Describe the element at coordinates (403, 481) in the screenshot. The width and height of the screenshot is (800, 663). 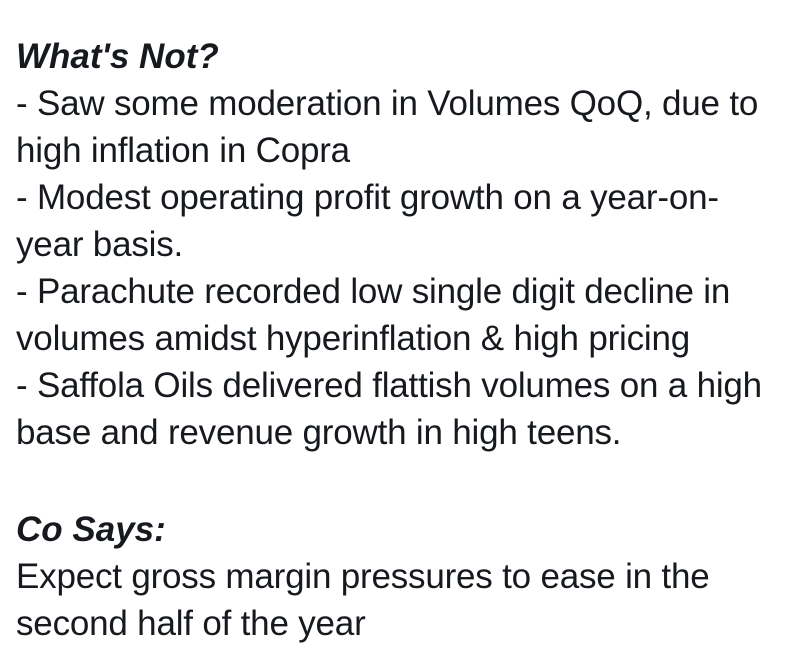
I see `section-spacer` at that location.